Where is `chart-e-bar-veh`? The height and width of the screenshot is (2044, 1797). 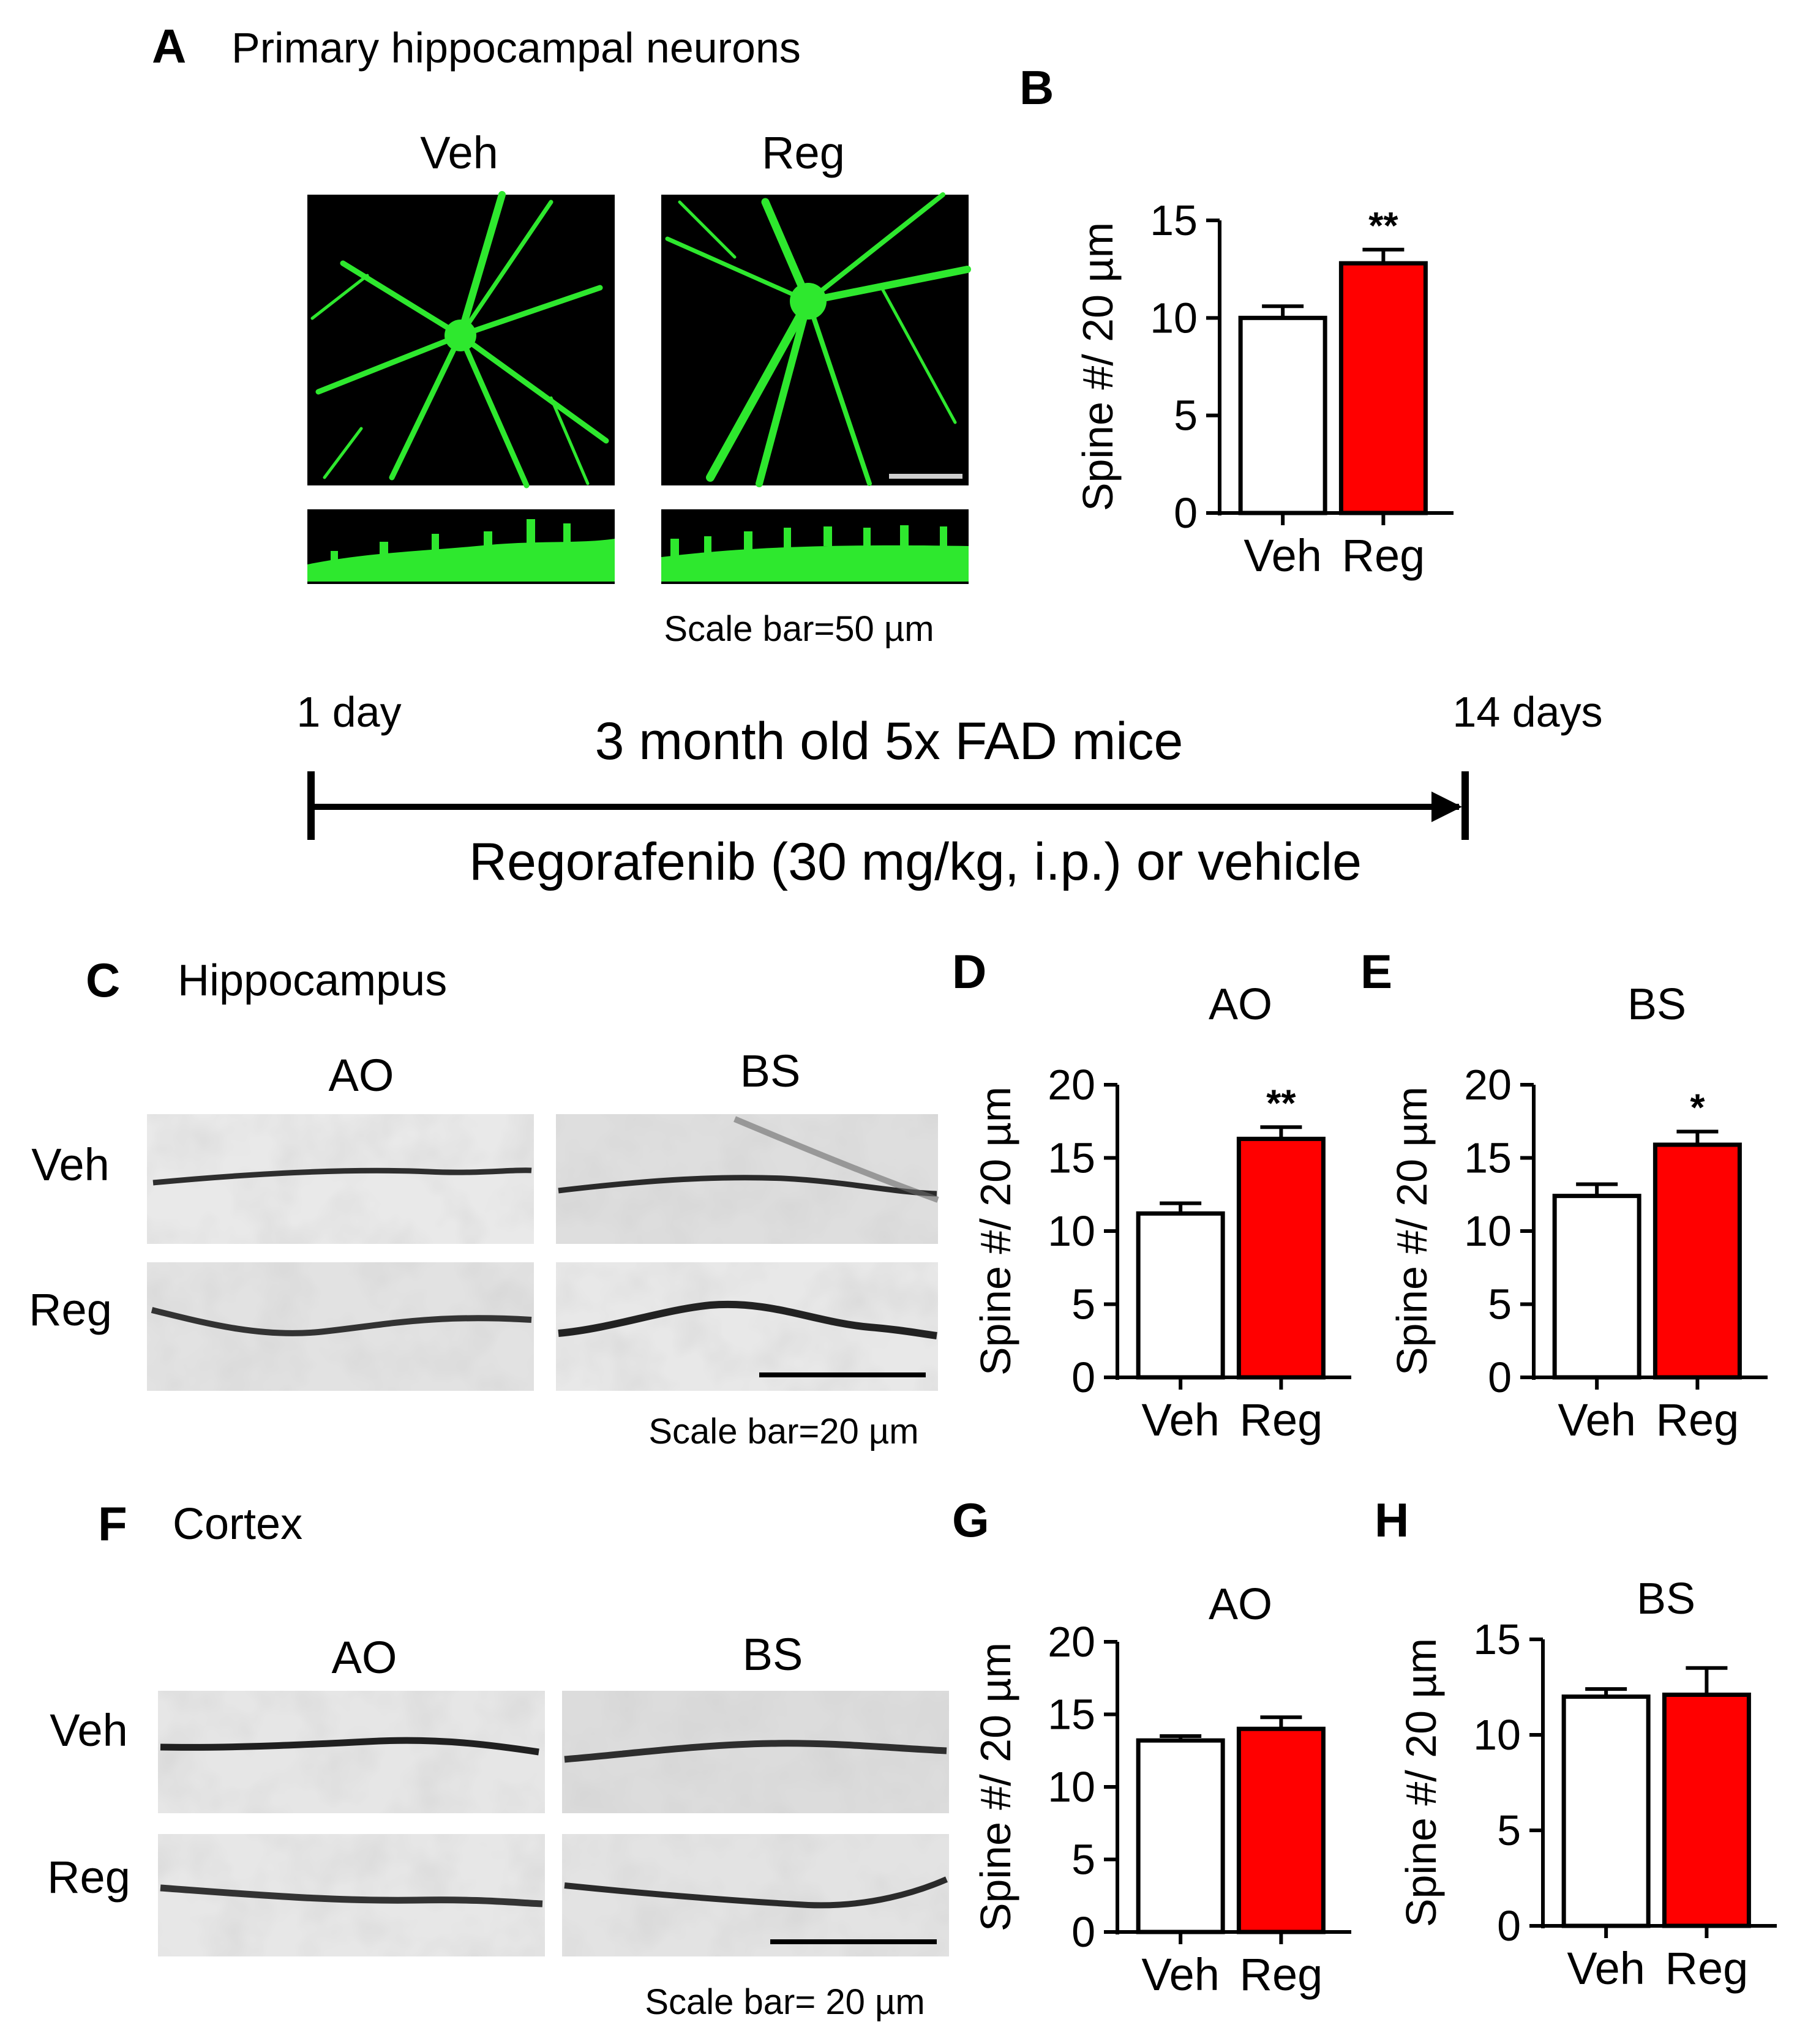
chart-e-bar-veh is located at coordinates (1597, 1287).